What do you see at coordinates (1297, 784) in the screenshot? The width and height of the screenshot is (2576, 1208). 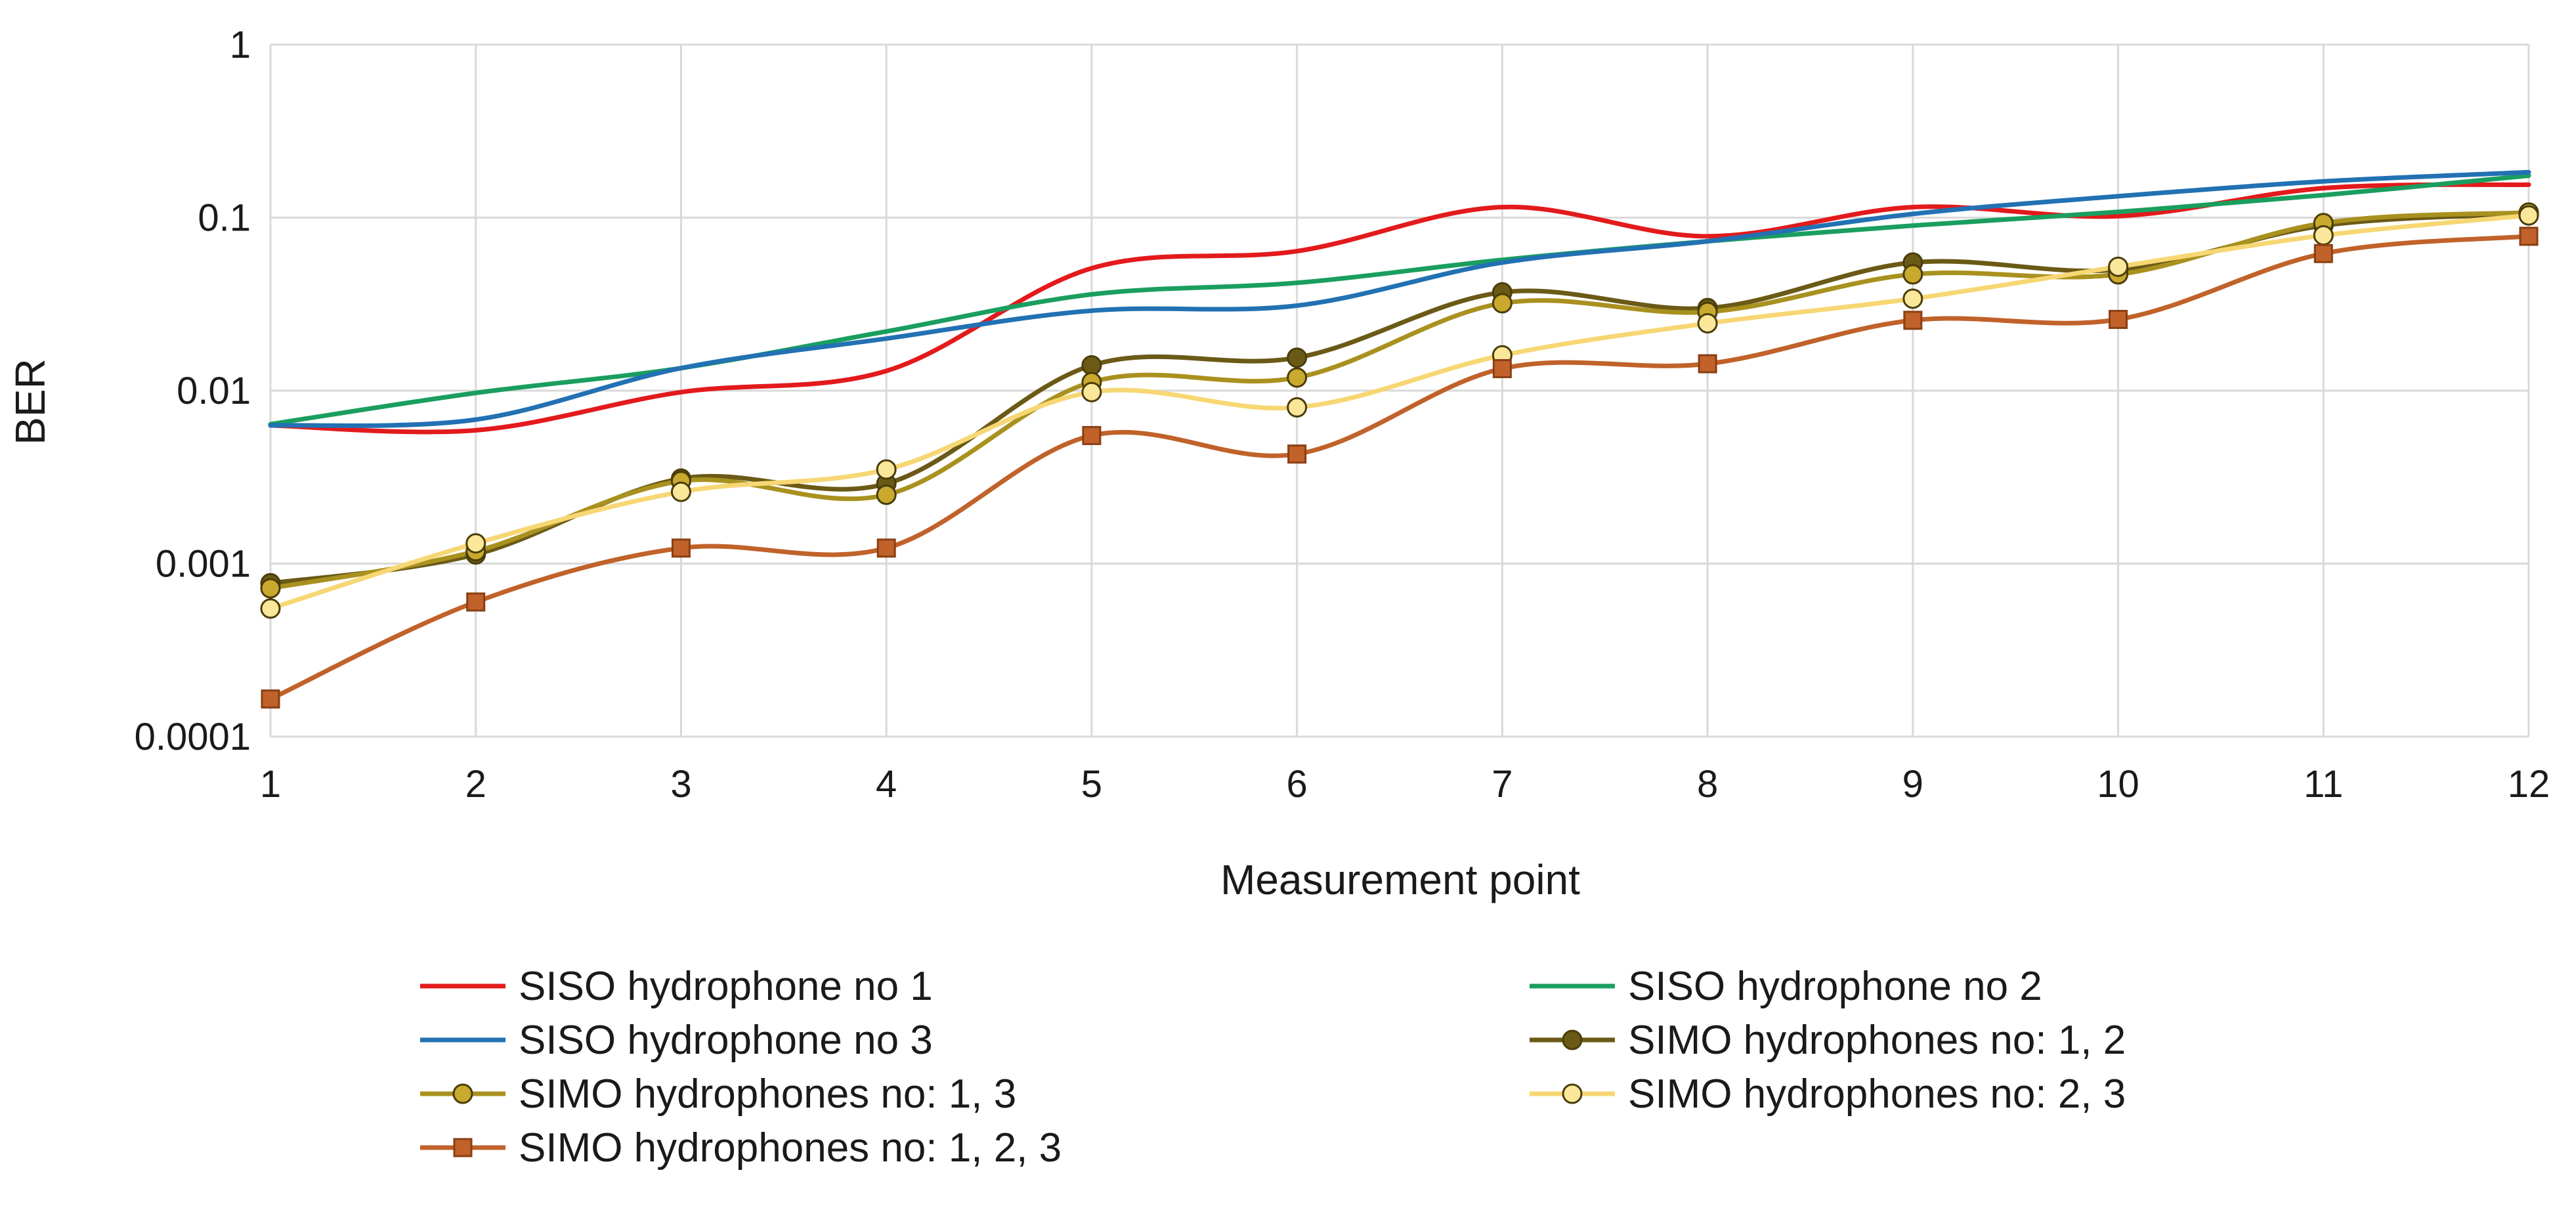 I see `x-tick-label: 6` at bounding box center [1297, 784].